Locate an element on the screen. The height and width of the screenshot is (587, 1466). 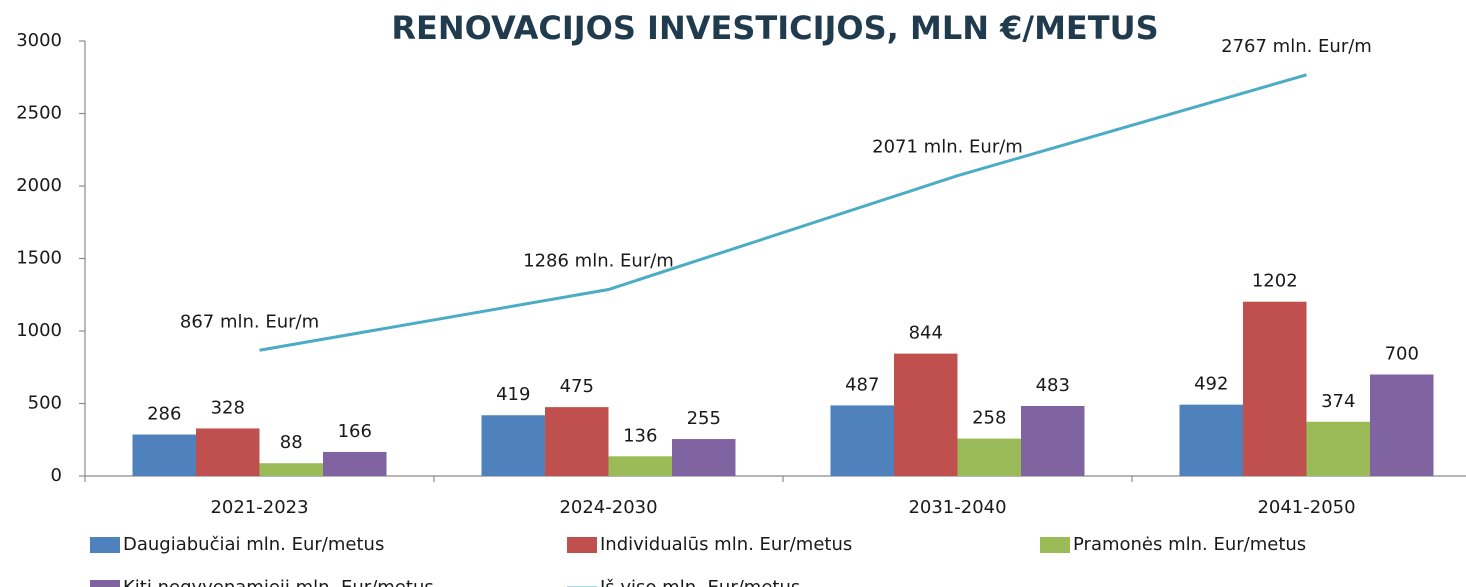
x-tick-label: 2024-2030 is located at coordinates (608, 507).